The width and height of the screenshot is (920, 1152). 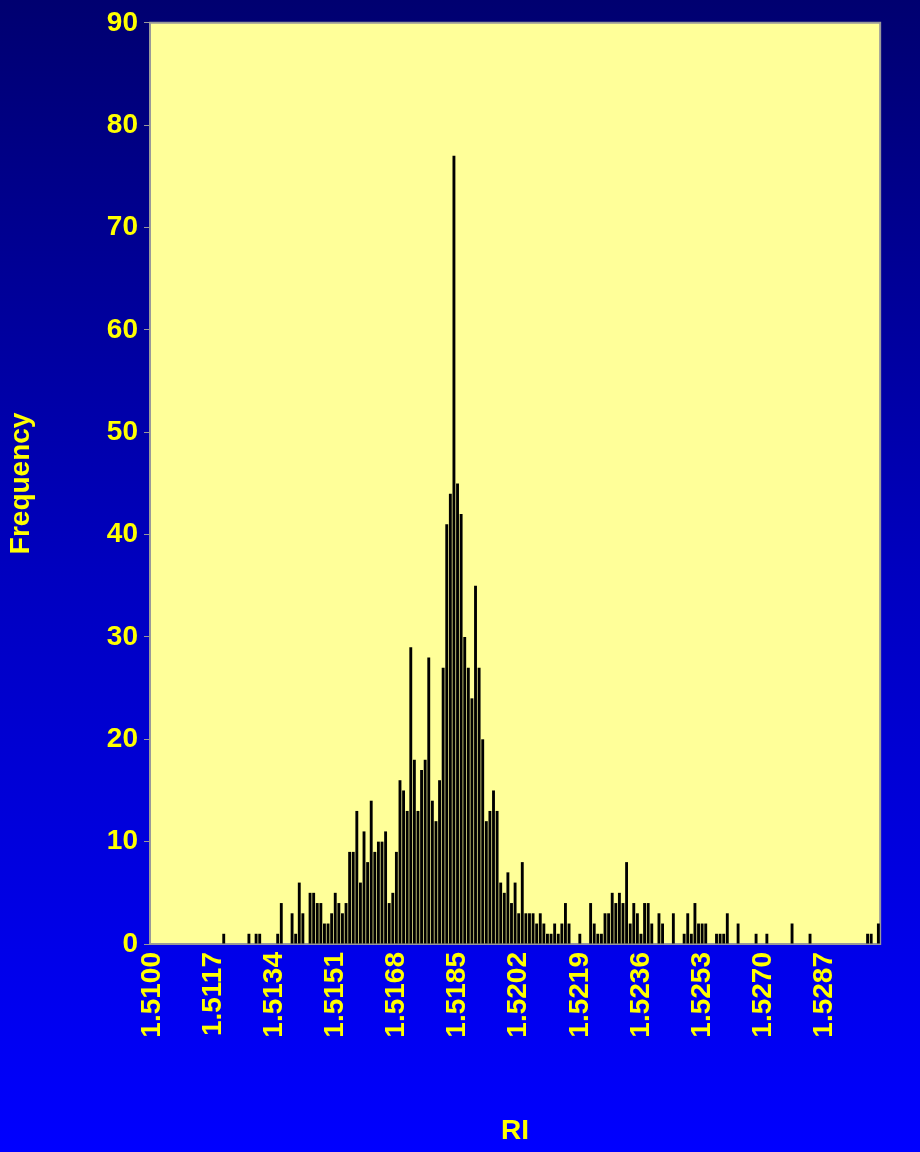 I want to click on y-tick-label: 60, so click(x=122, y=328).